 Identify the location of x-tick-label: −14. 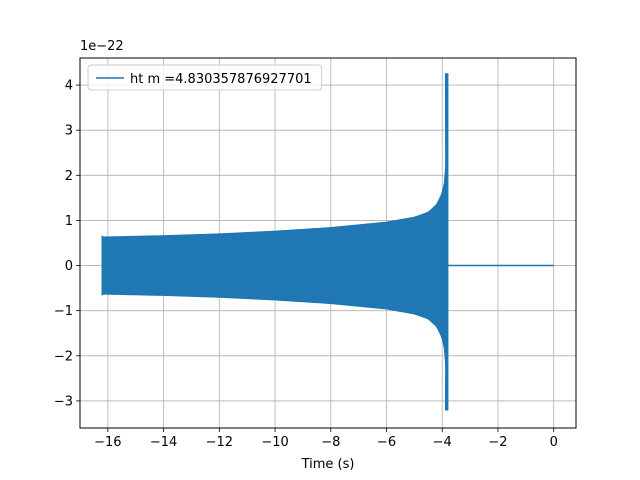
(163, 442).